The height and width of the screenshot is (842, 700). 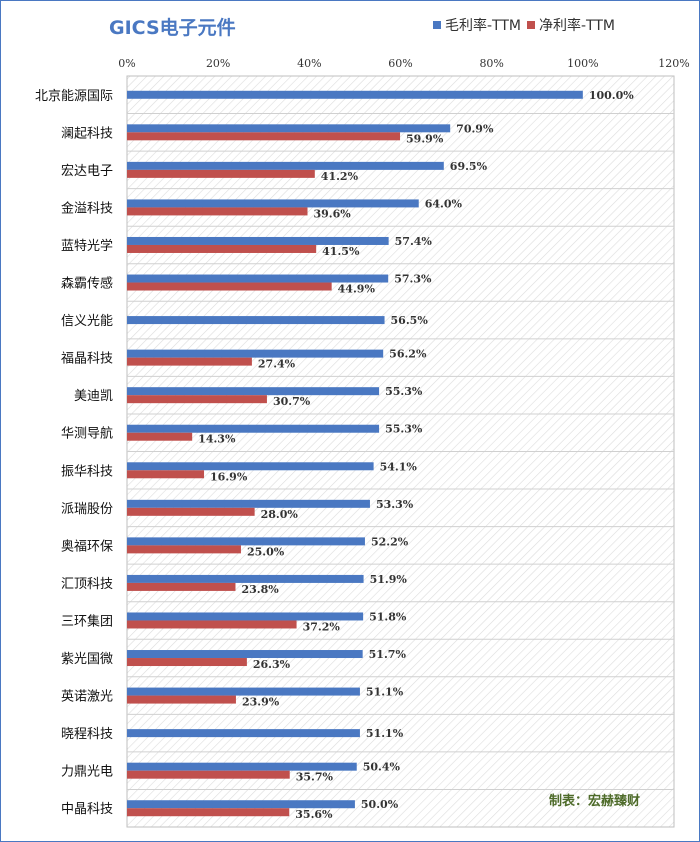 I want to click on category-label: 澜起科技, so click(x=87, y=133).